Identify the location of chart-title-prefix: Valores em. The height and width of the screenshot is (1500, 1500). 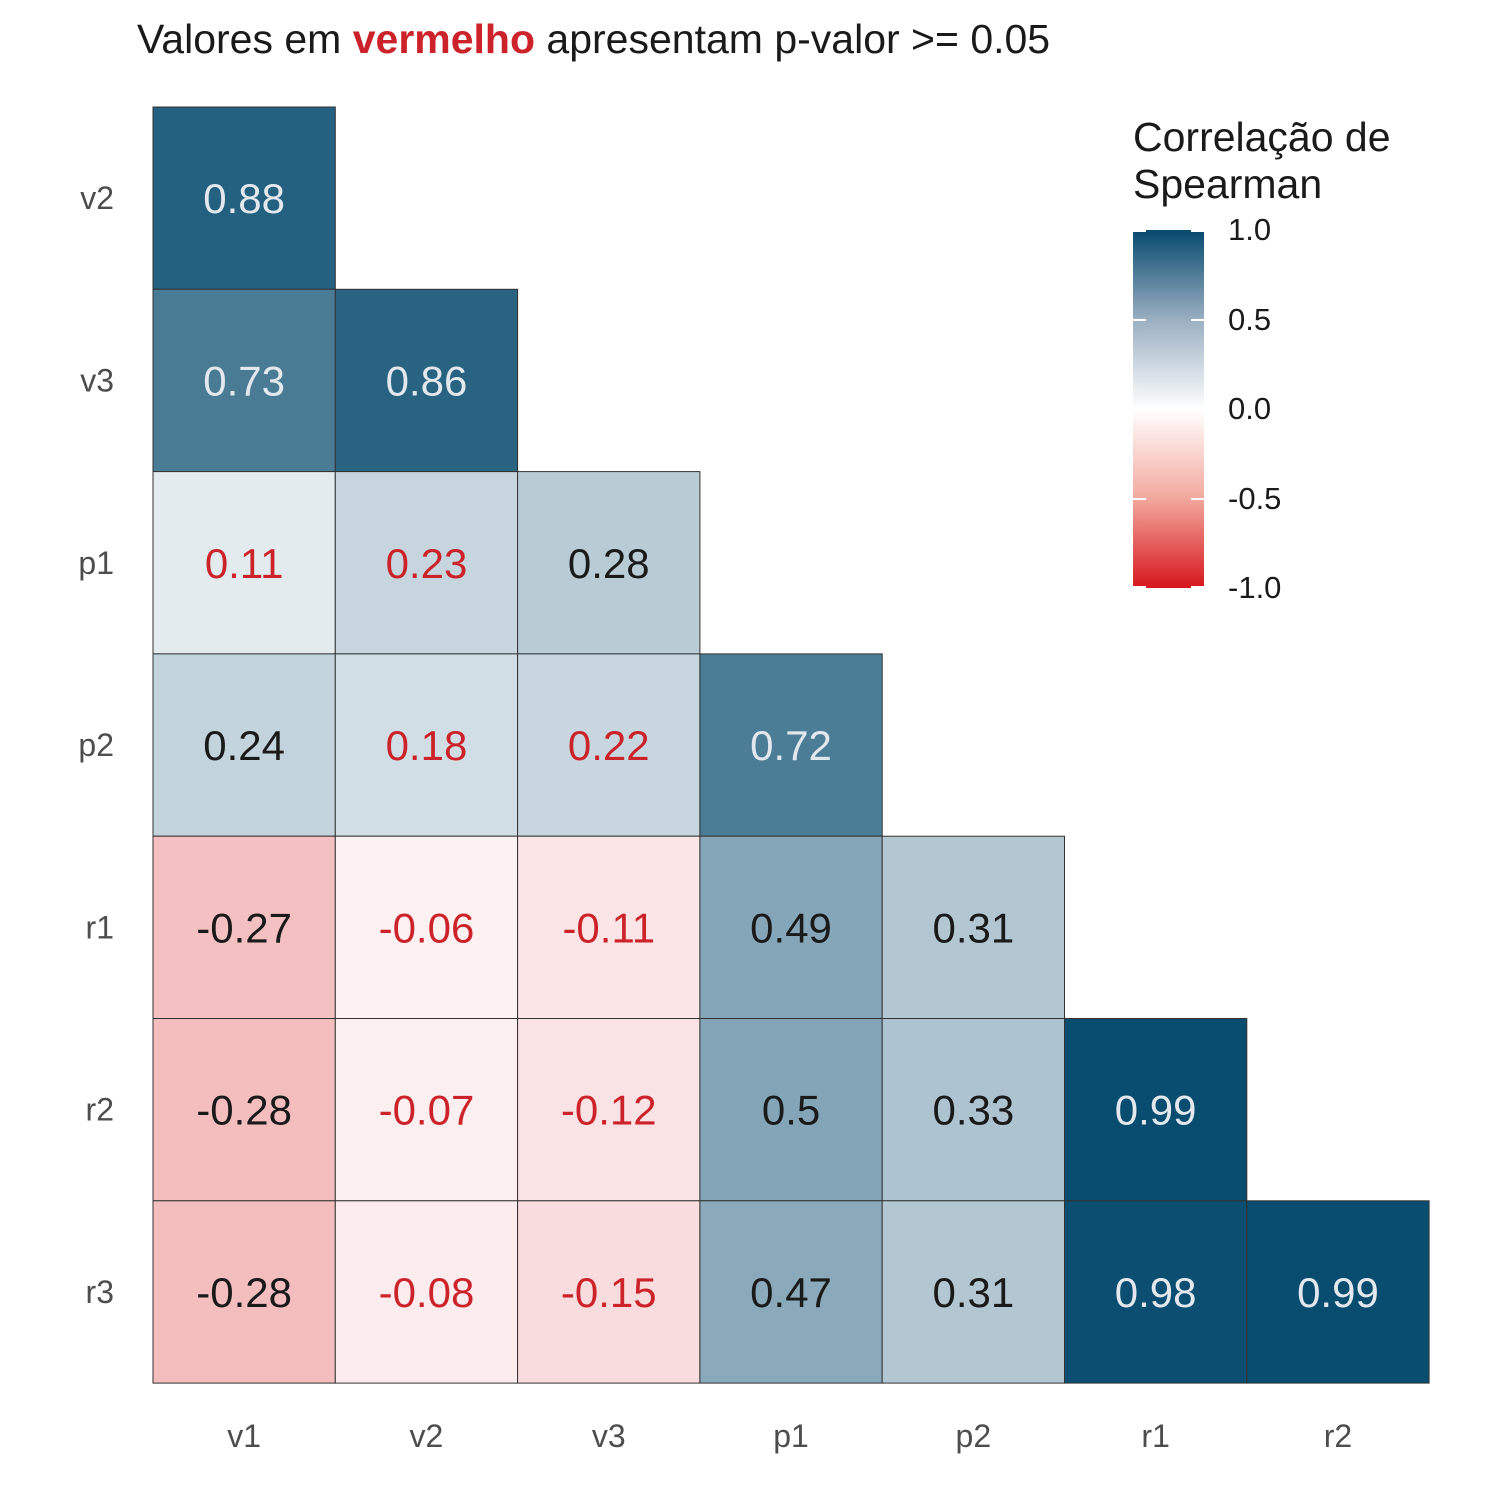
(245, 39).